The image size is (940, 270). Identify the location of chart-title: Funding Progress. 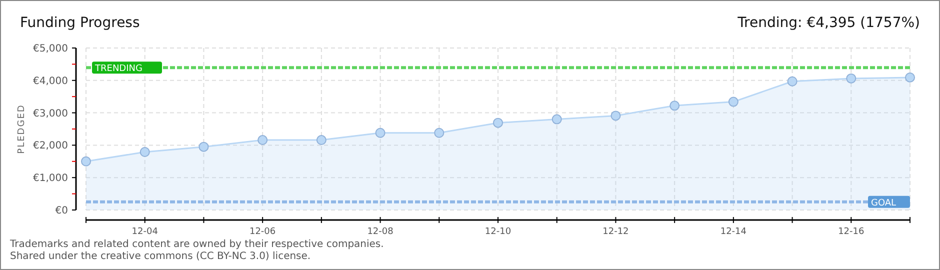
(80, 23).